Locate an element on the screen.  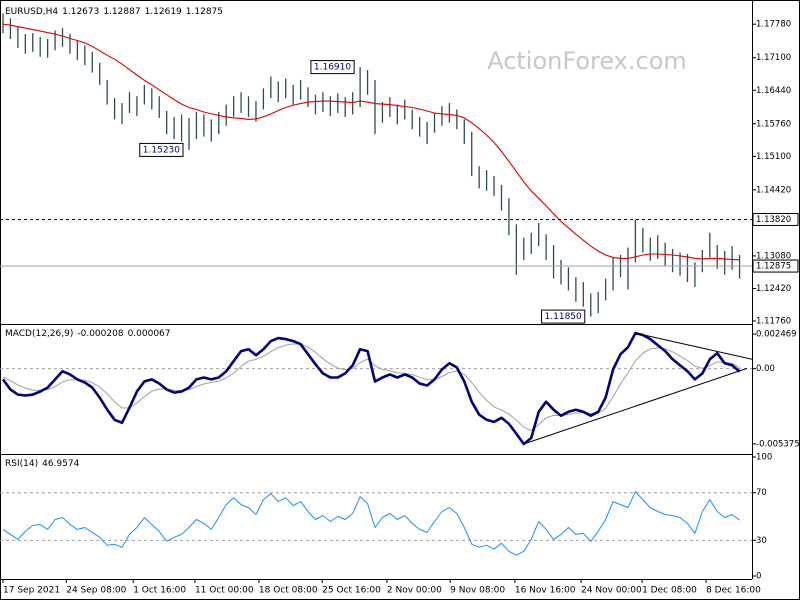
header-value: 1.12887 is located at coordinates (121, 12).